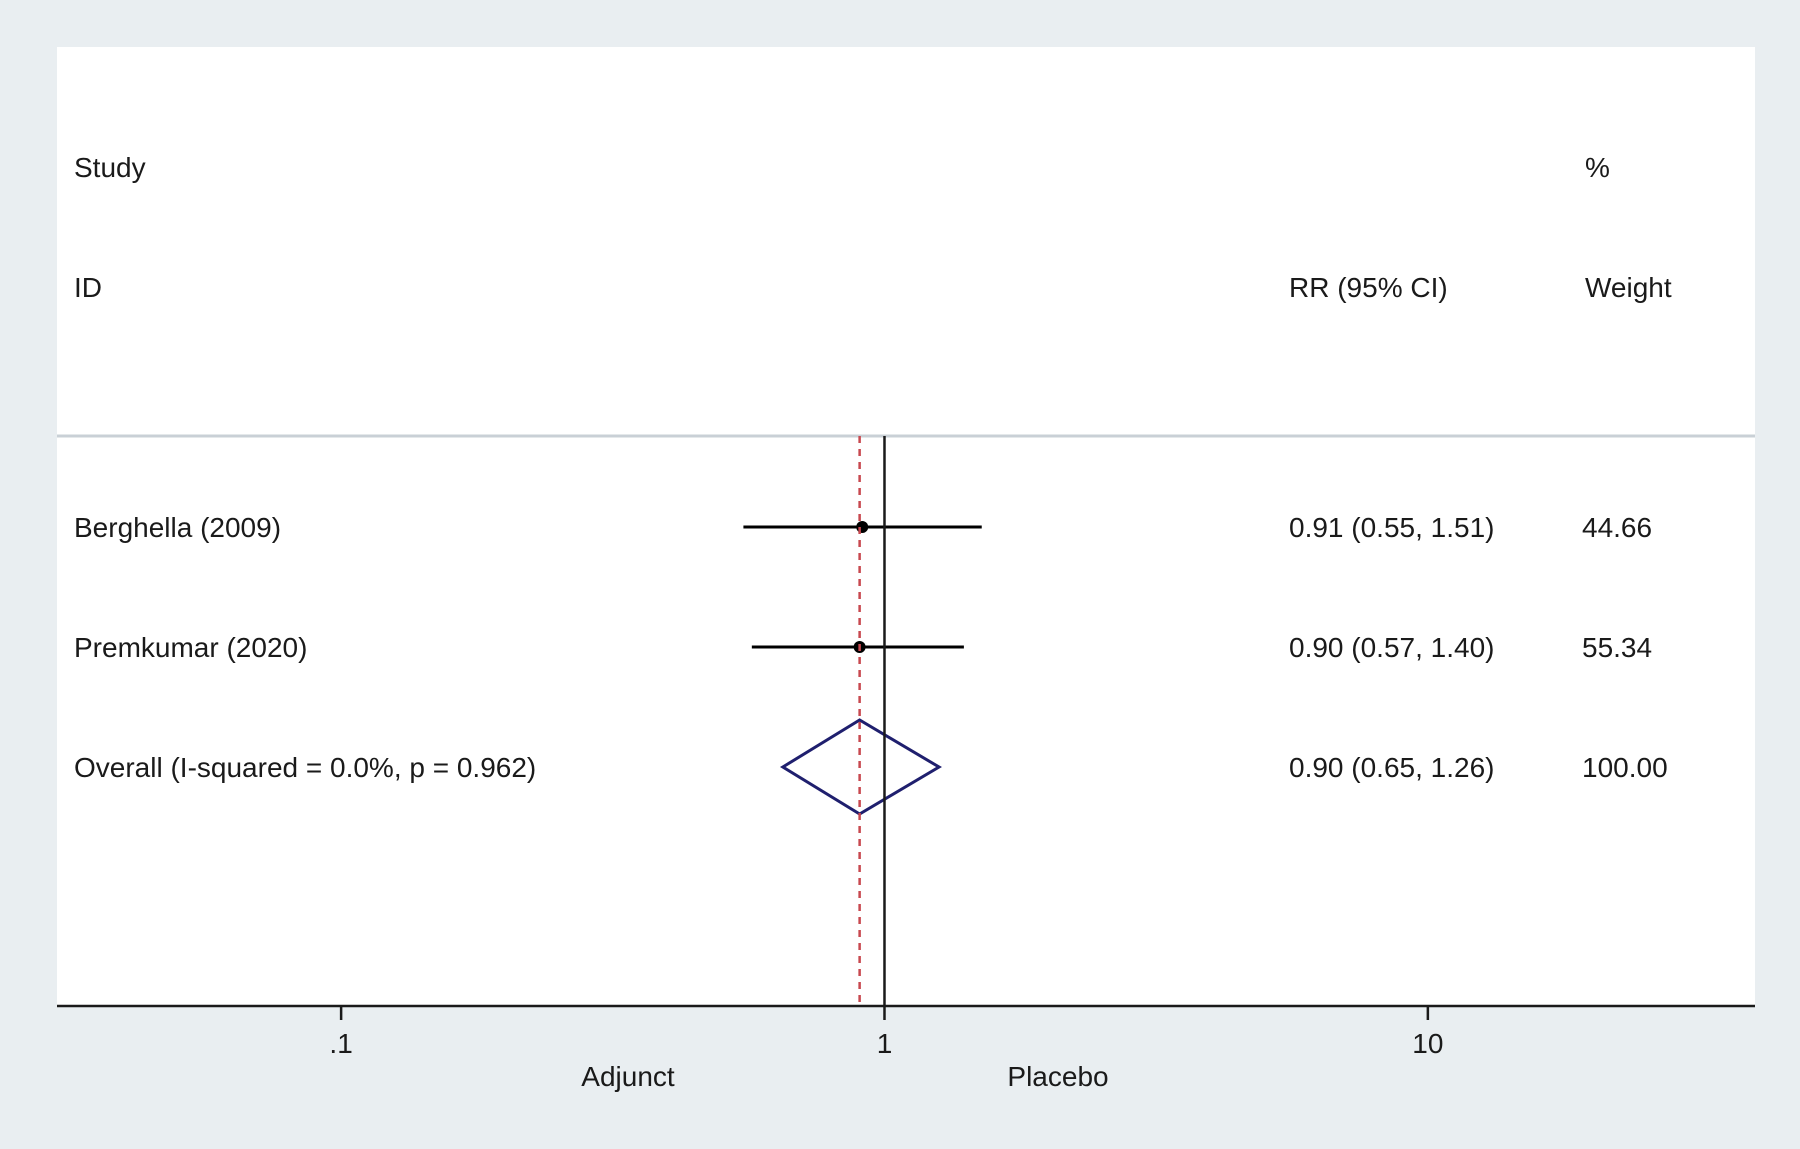  What do you see at coordinates (88, 287) in the screenshot?
I see `header-id: ID` at bounding box center [88, 287].